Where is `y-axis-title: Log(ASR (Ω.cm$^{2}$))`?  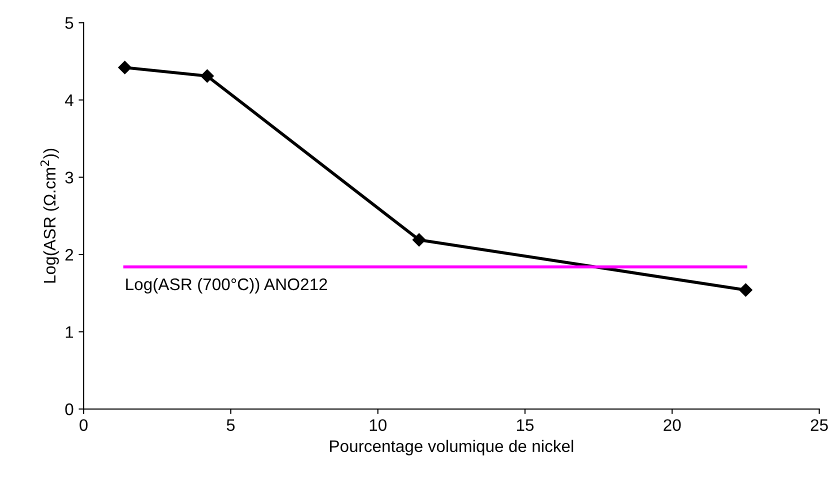
y-axis-title: Log(ASR (Ω.cm$^{2}$)) is located at coordinates (49, 215).